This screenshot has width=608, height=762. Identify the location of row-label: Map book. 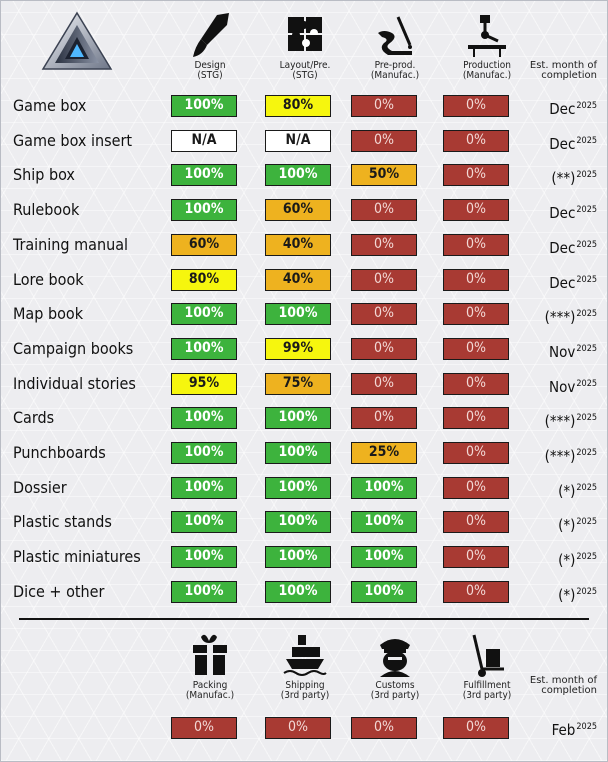
(48, 313).